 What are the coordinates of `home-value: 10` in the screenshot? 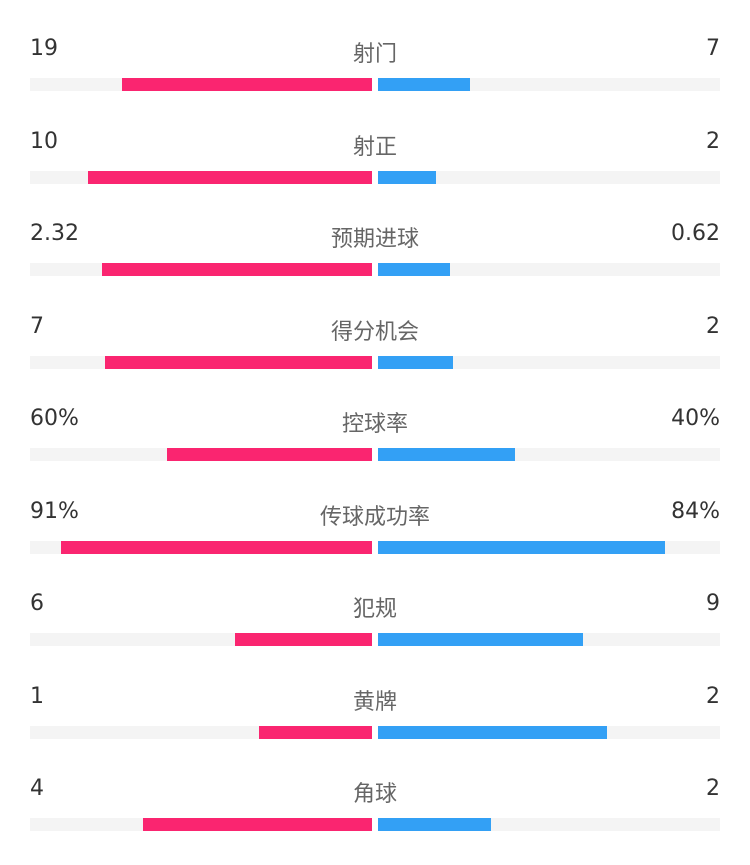 It's located at (44, 141).